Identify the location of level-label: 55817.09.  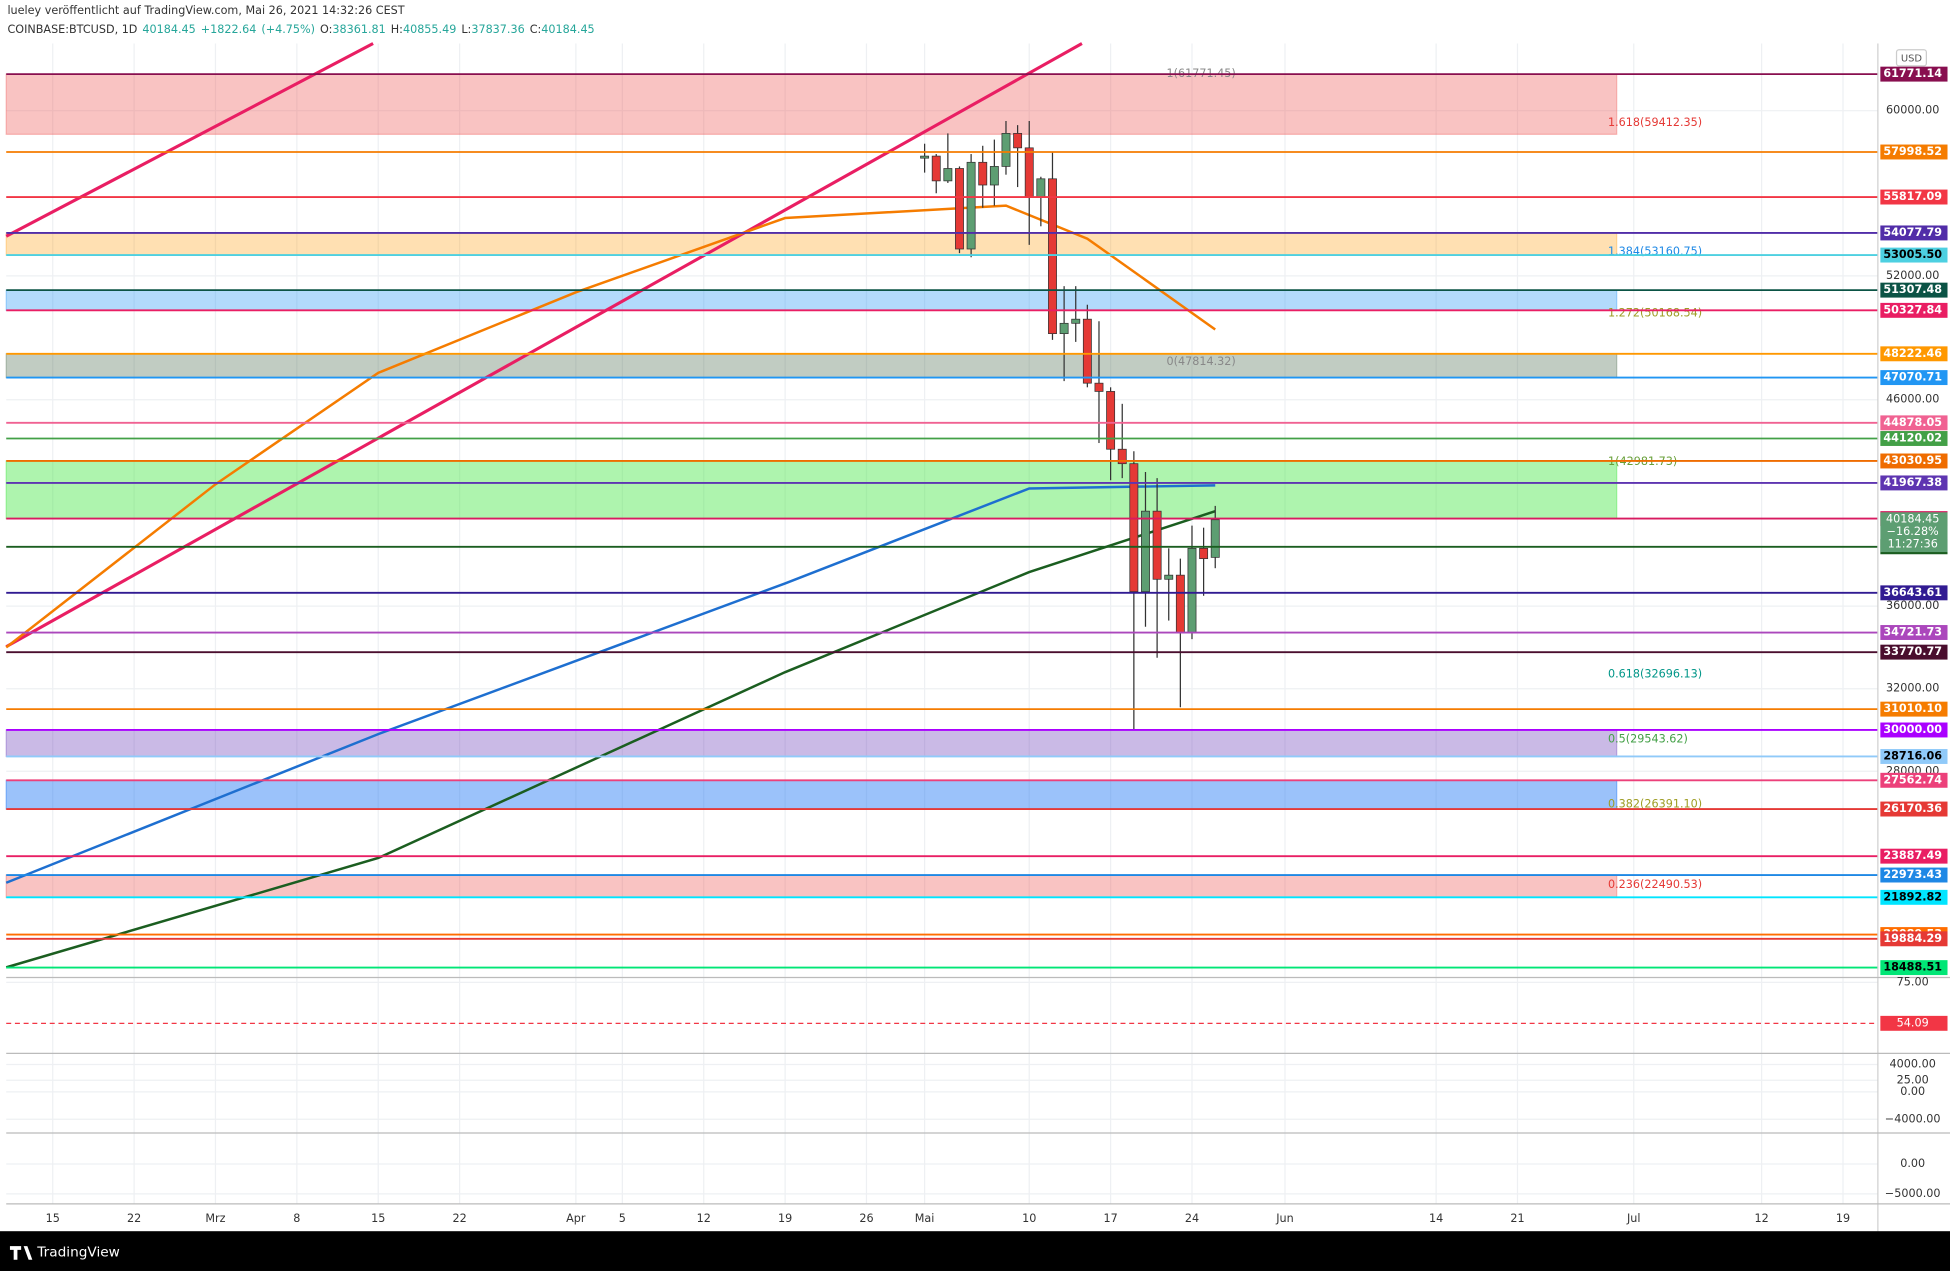
(1912, 196).